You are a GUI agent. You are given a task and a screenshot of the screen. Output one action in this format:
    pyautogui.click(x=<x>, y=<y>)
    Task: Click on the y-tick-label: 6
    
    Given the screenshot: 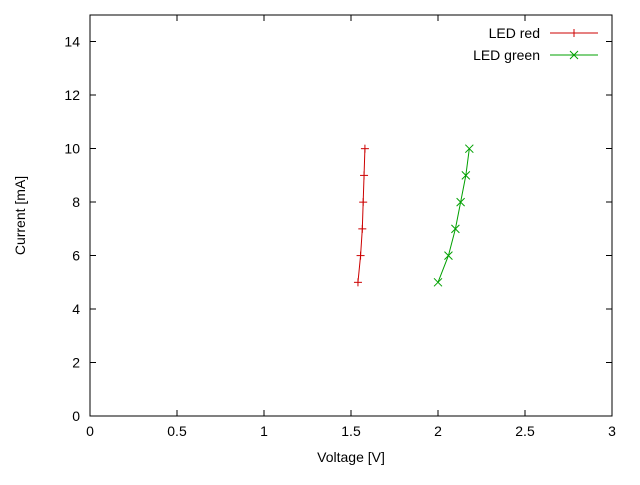 What is the action you would take?
    pyautogui.click(x=76, y=256)
    